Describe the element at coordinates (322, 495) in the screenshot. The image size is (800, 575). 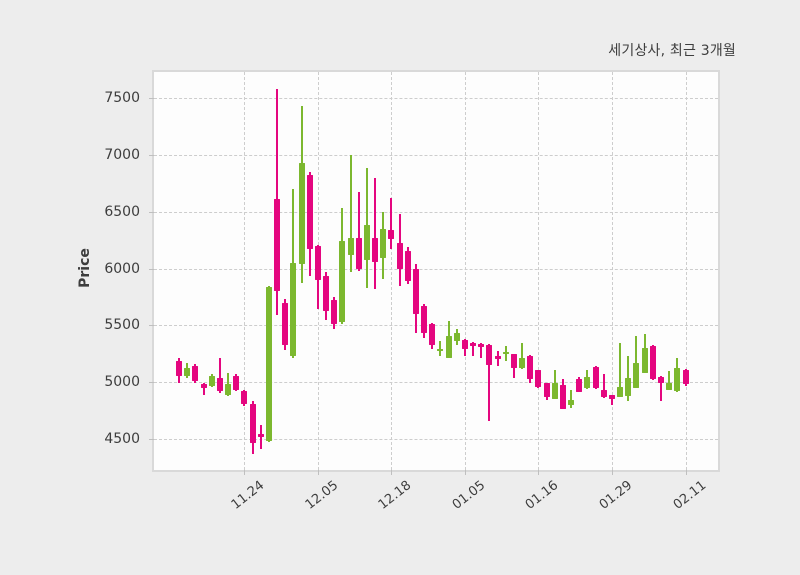
I see `x-tick-label: 12.05` at that location.